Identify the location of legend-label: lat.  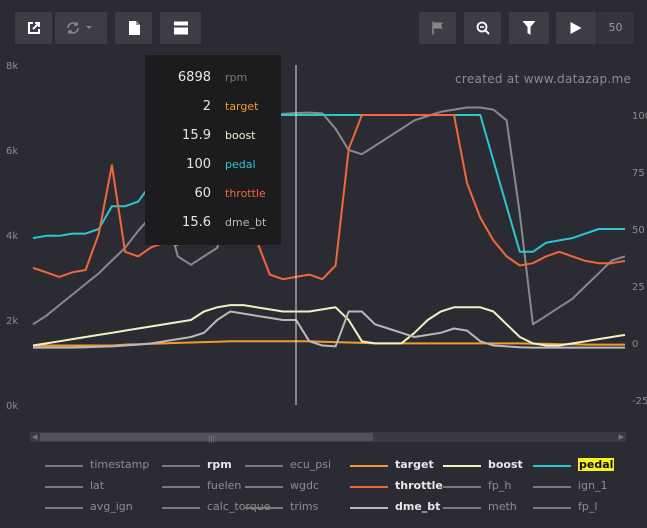
(97, 485).